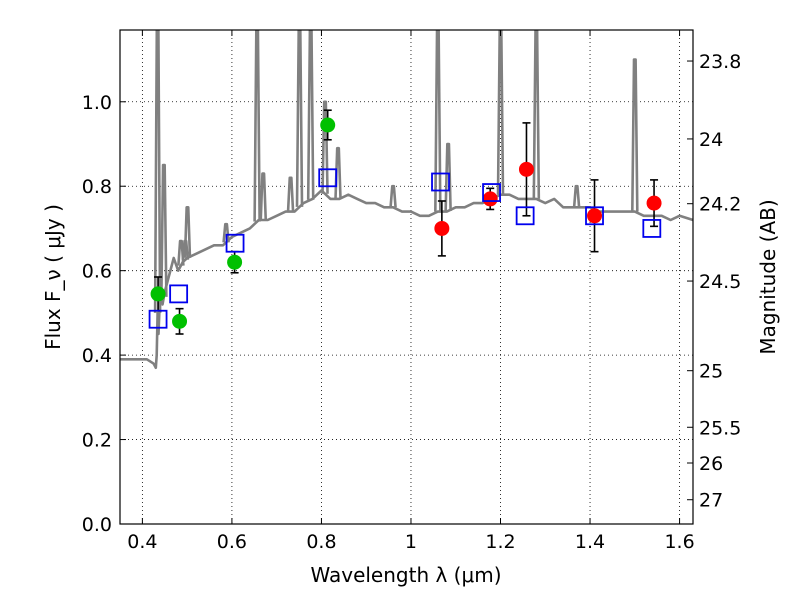 The height and width of the screenshot is (600, 800). I want to click on y2-tick-label: 23.8, so click(720, 62).